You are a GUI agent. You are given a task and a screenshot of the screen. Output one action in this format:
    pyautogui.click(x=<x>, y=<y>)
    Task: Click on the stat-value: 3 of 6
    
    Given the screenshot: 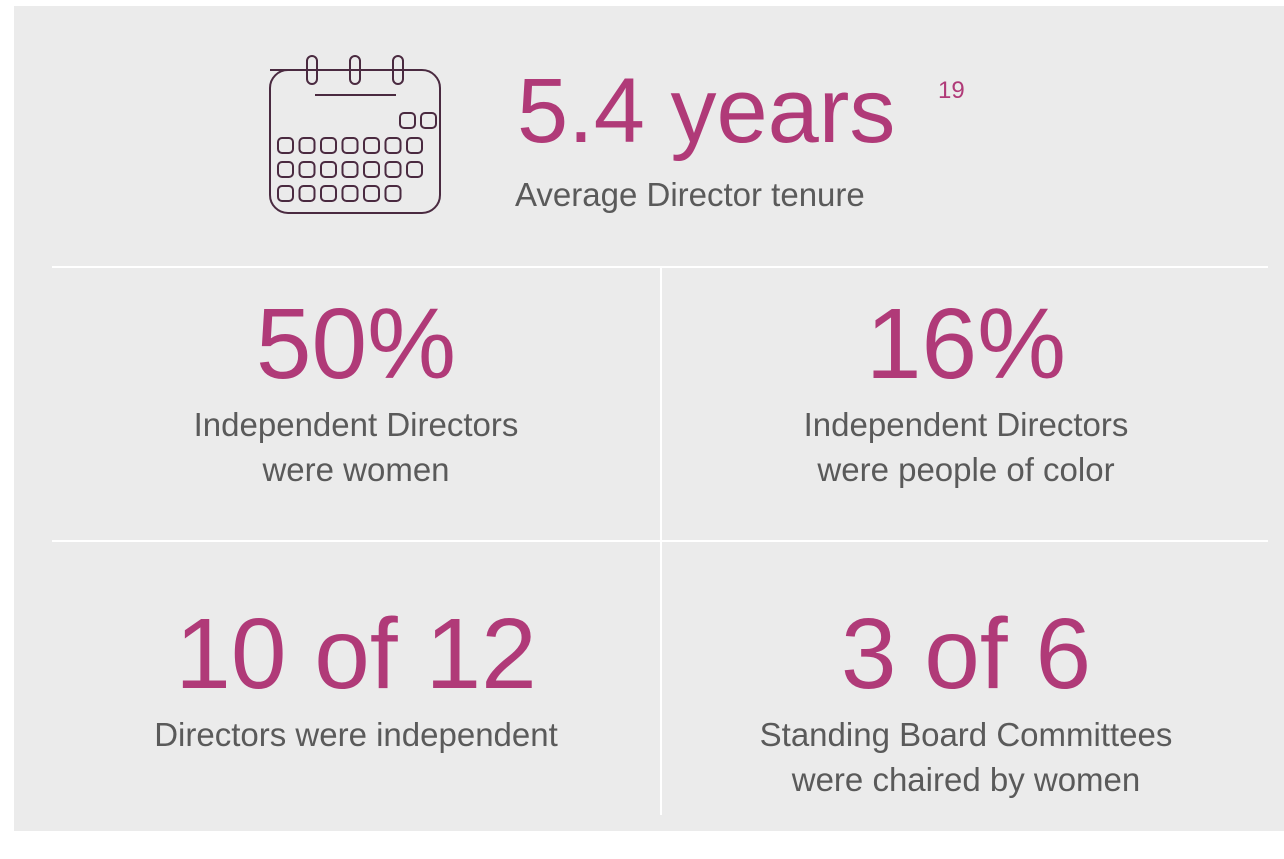 What is the action you would take?
    pyautogui.click(x=966, y=654)
    